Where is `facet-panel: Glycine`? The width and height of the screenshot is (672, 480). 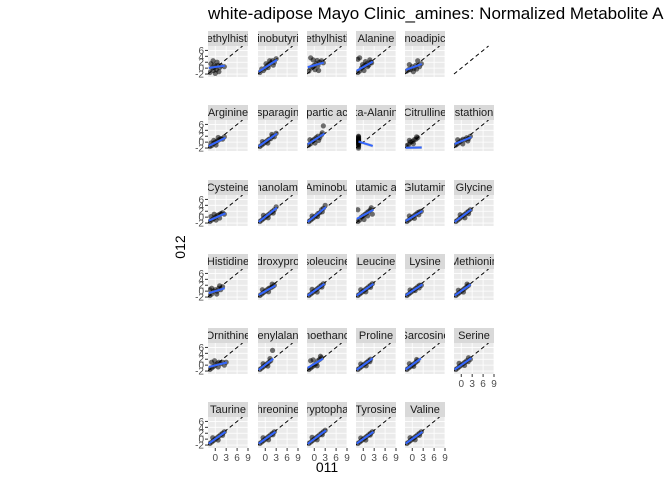
facet-panel: Glycine is located at coordinates (474, 203).